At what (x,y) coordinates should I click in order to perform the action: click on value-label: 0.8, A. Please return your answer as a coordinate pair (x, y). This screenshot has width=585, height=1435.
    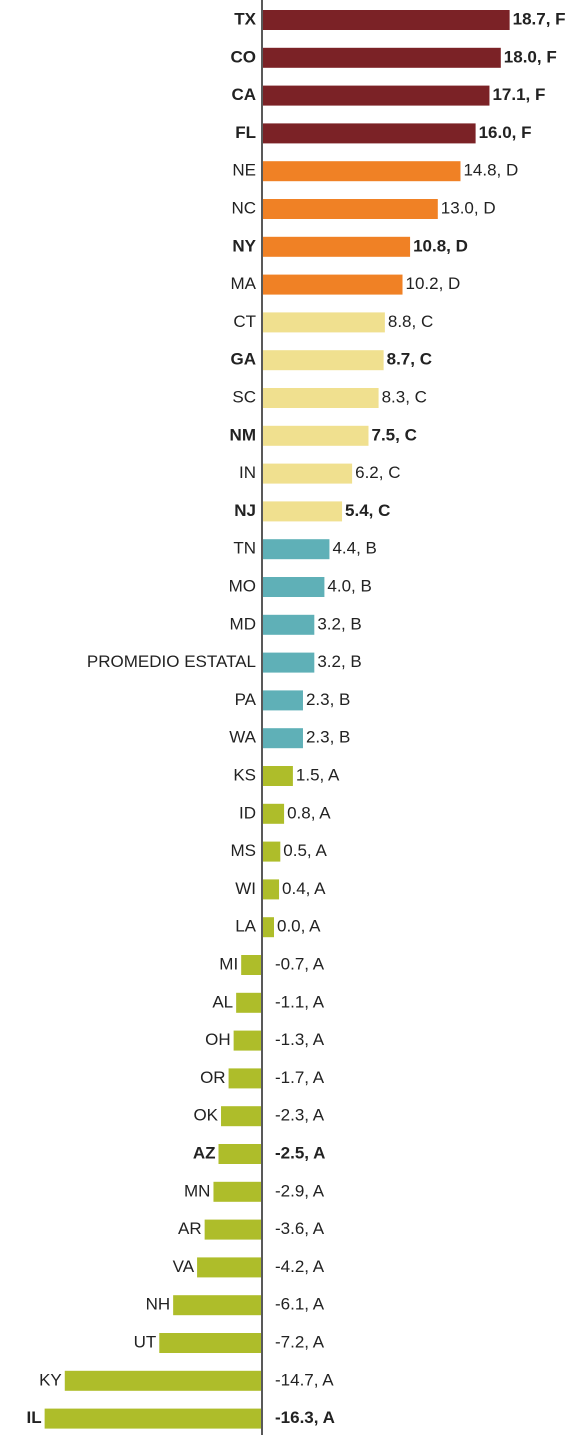
    Looking at the image, I should click on (309, 812).